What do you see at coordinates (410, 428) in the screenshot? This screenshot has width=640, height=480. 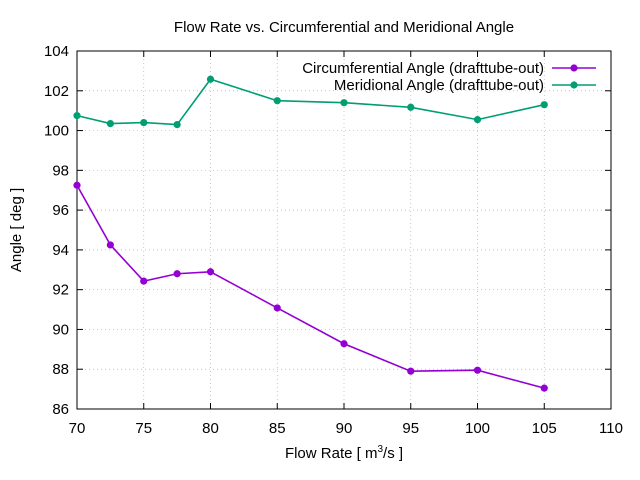 I see `x-tick-label: 95` at bounding box center [410, 428].